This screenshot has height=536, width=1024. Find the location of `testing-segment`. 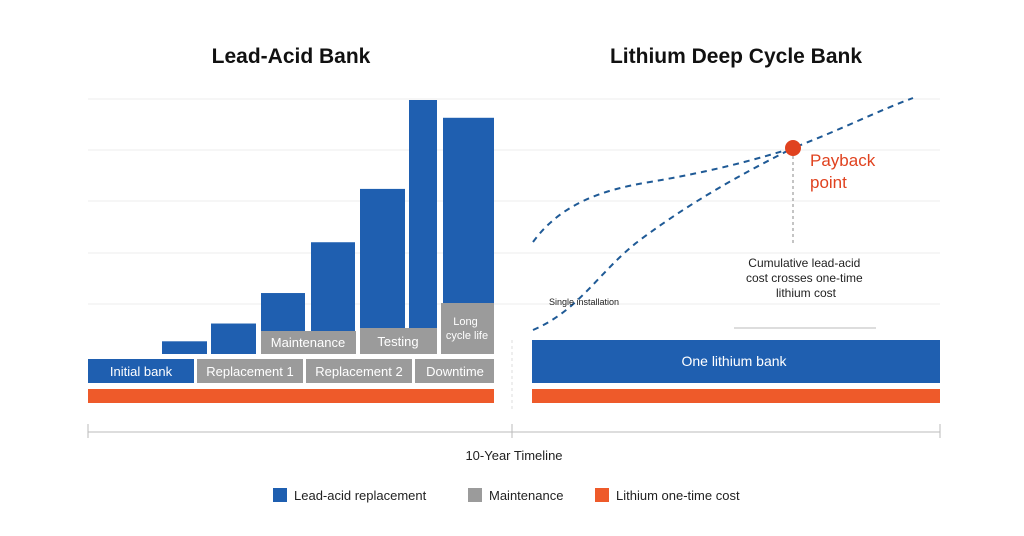

testing-segment is located at coordinates (398, 341).